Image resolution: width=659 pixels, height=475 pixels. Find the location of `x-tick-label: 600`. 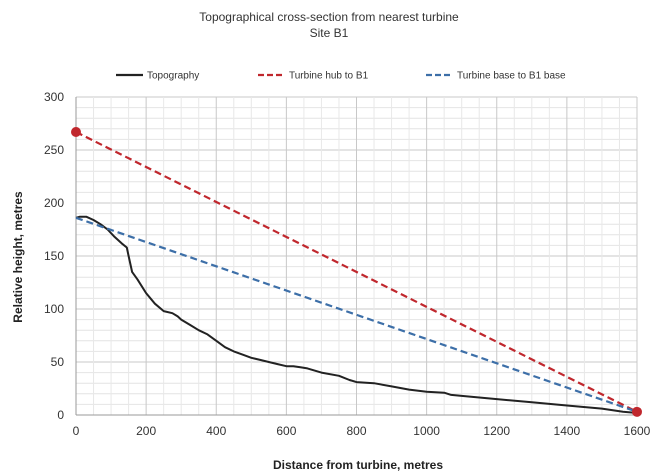

x-tick-label: 600 is located at coordinates (286, 431).